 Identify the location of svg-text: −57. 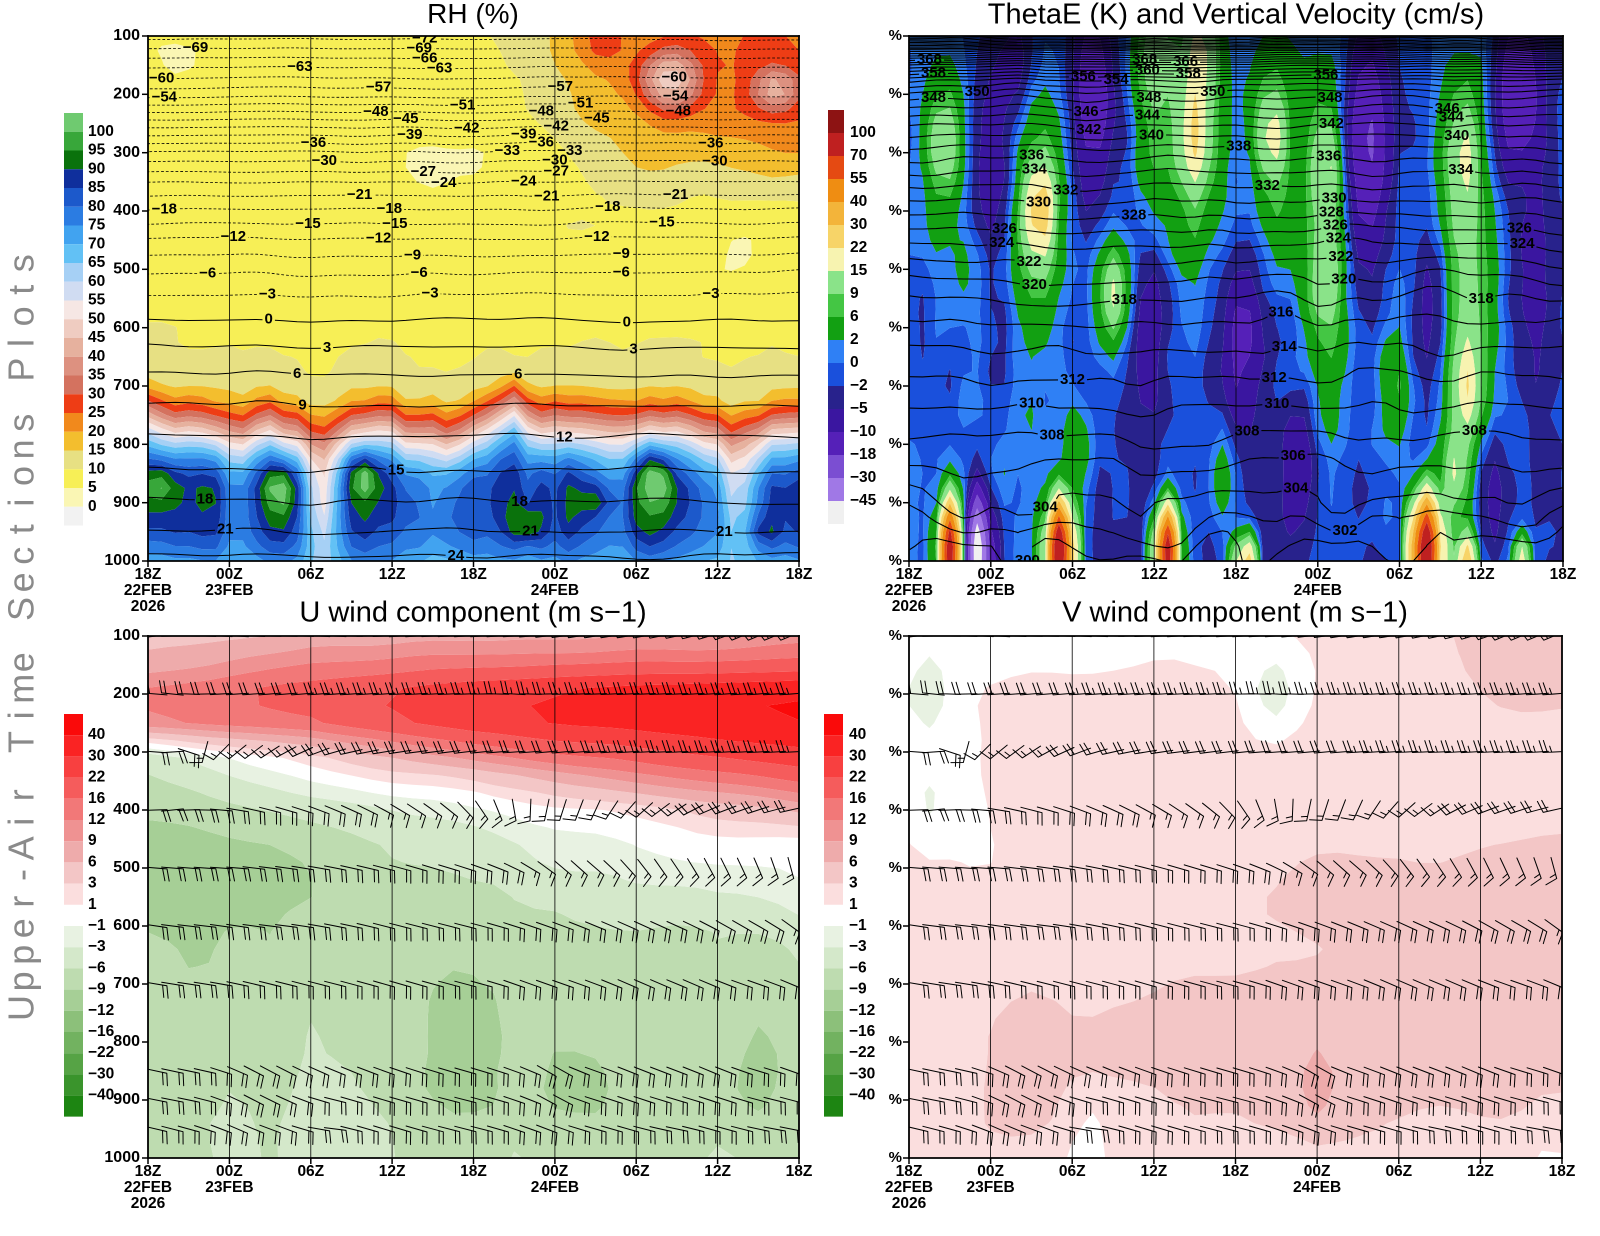
(560, 86).